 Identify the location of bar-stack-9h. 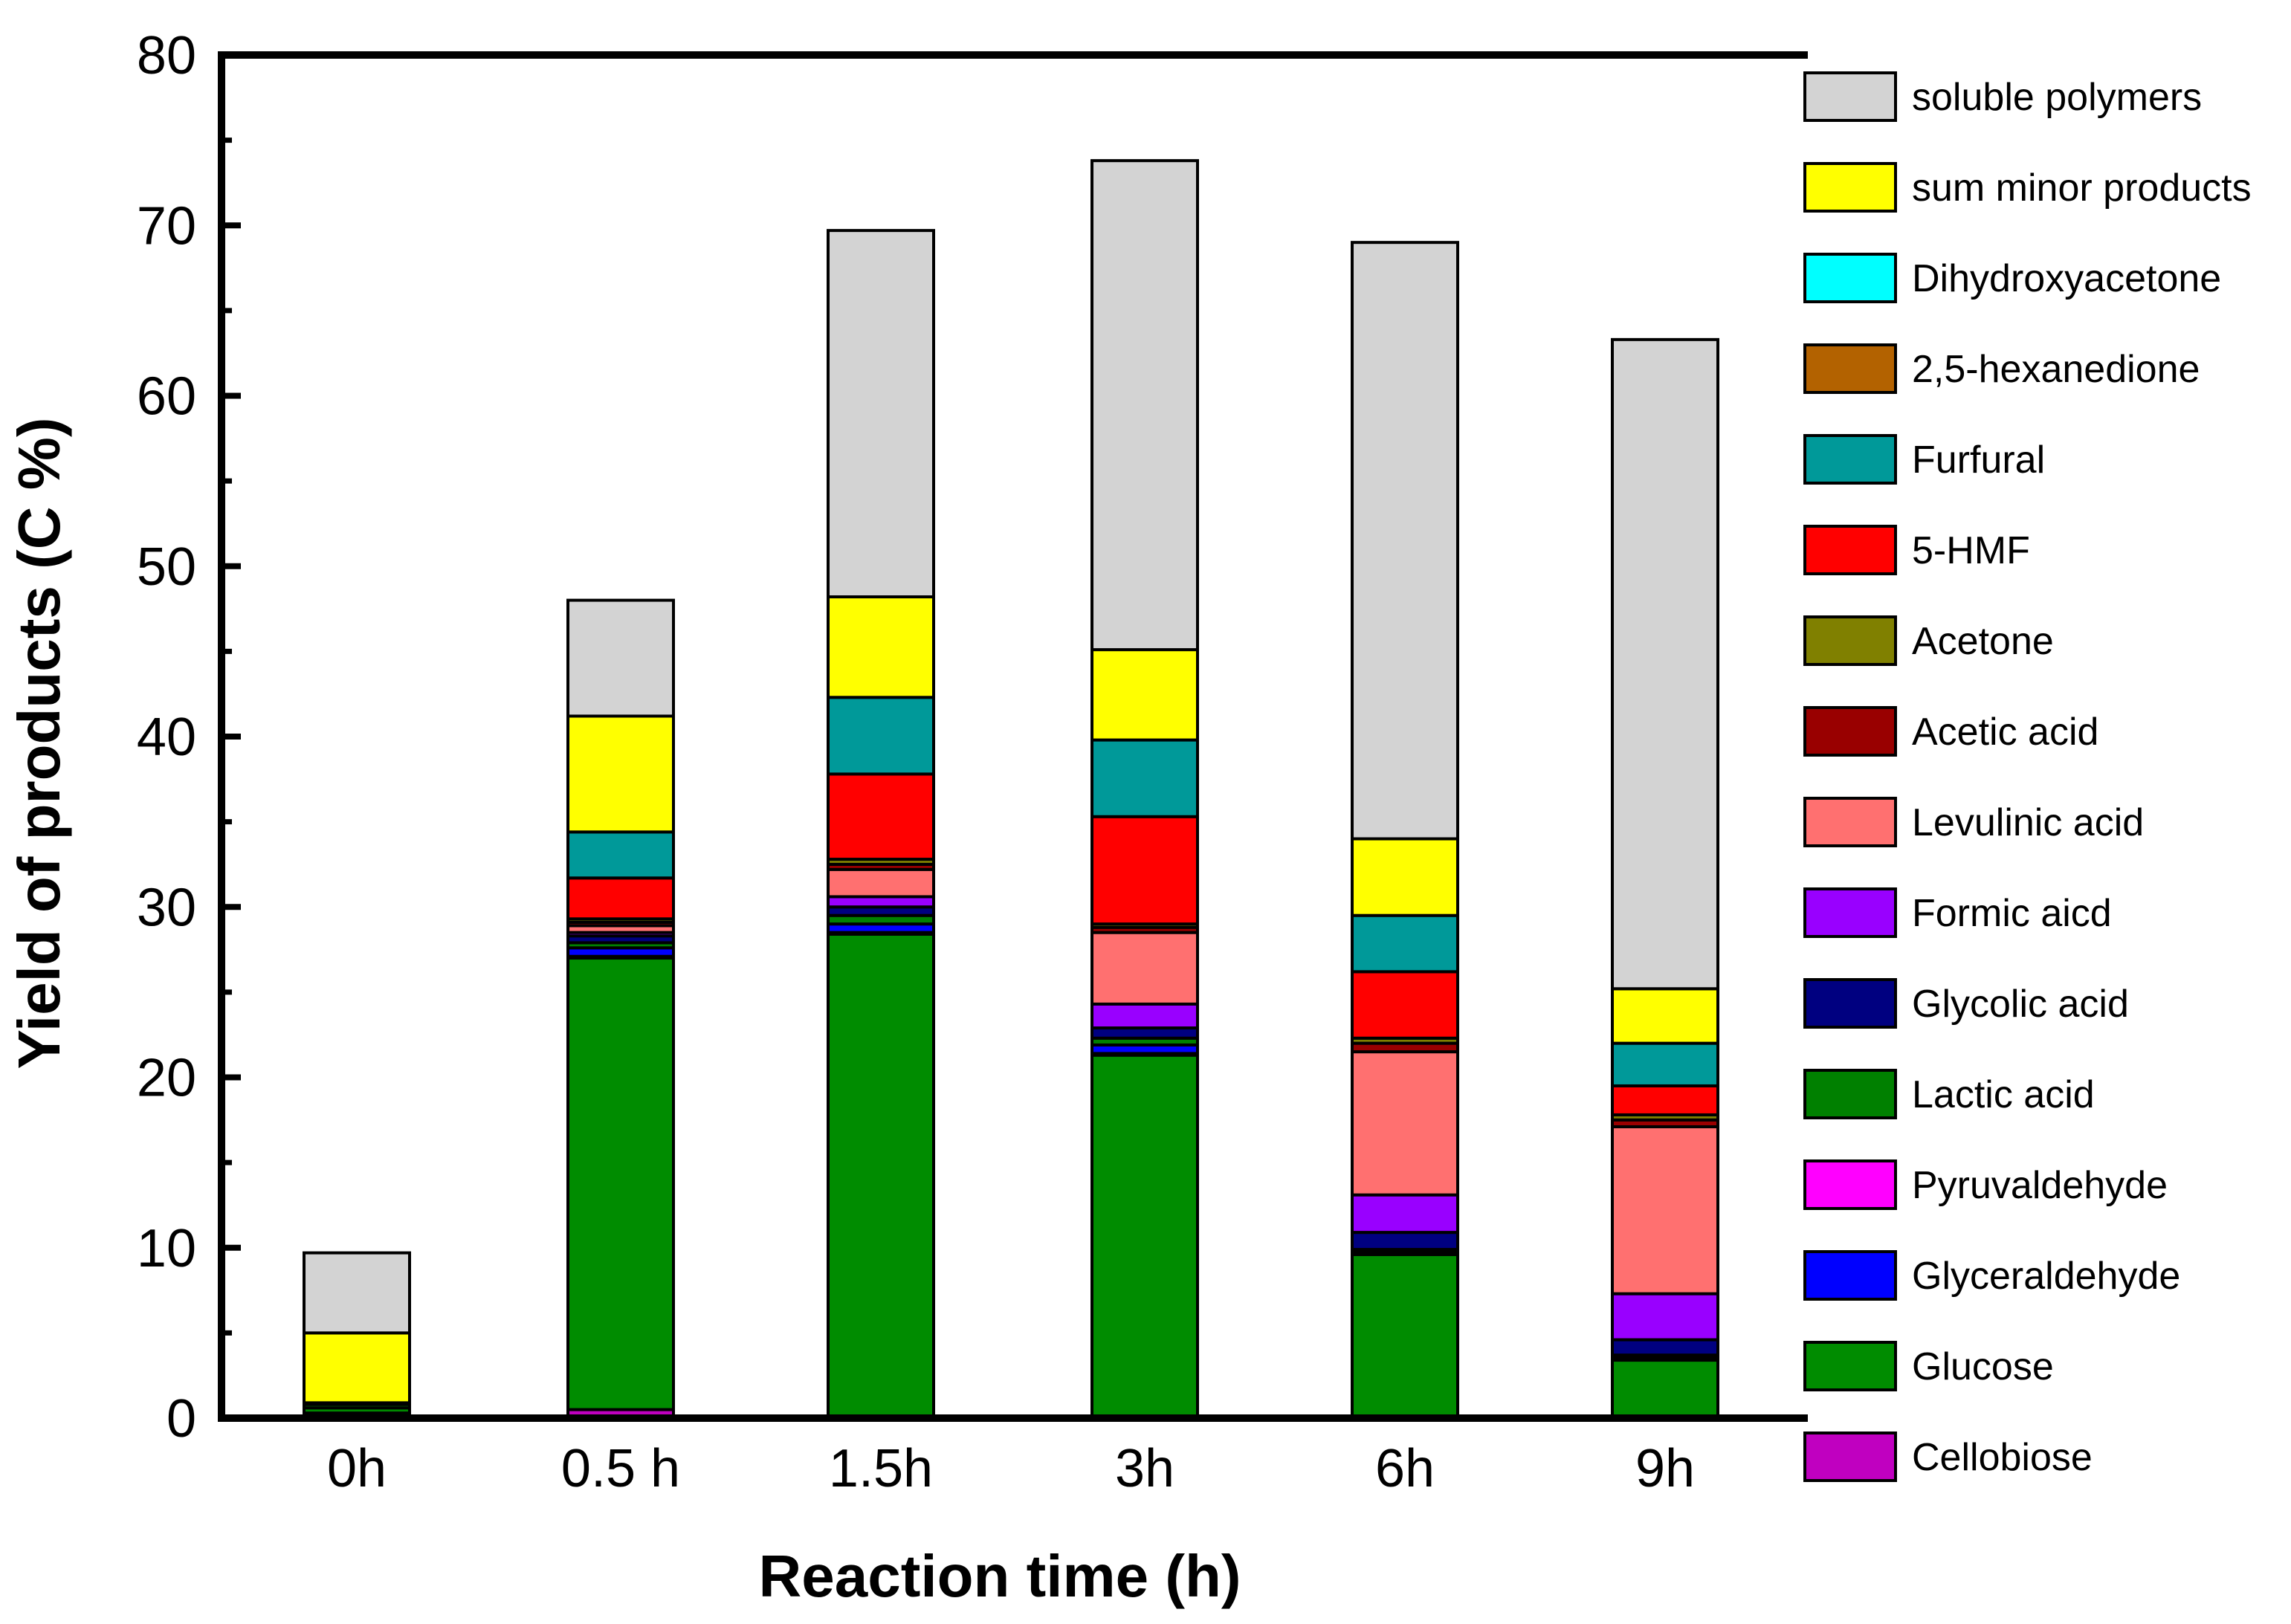
(1665, 878).